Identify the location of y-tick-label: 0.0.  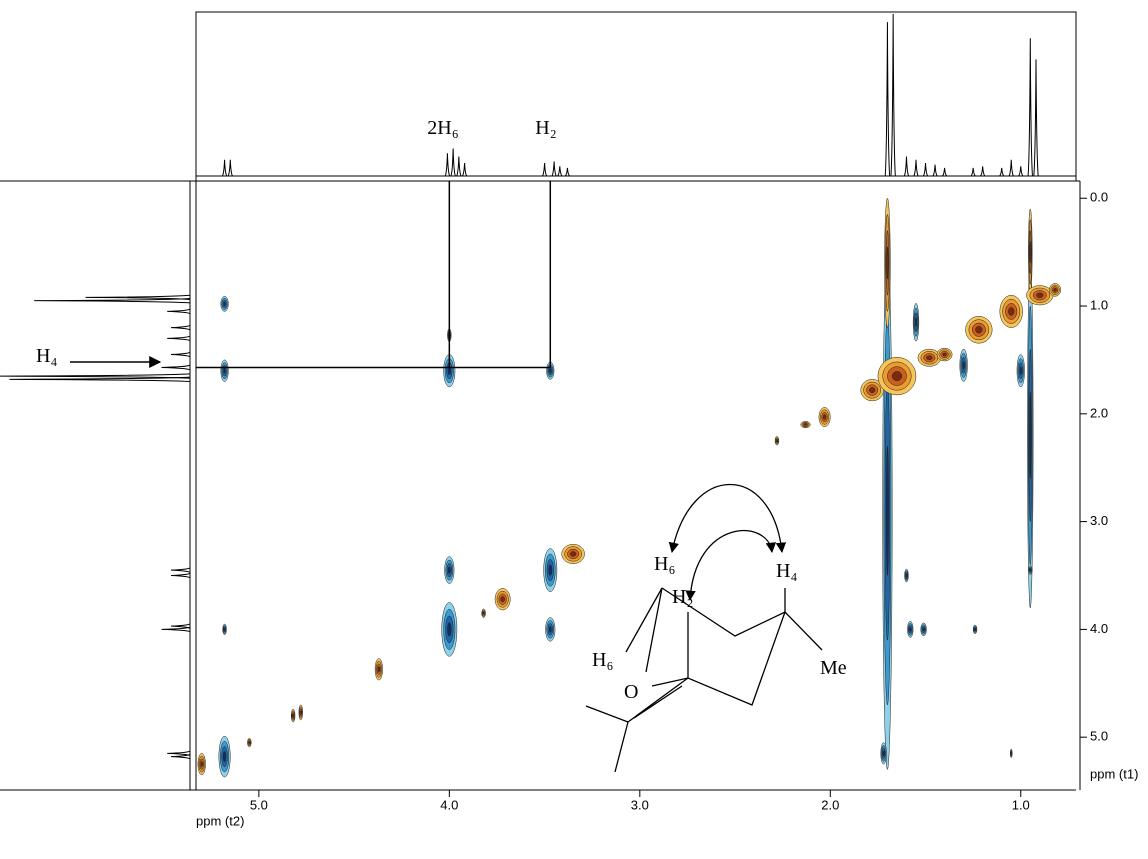
(1099, 197).